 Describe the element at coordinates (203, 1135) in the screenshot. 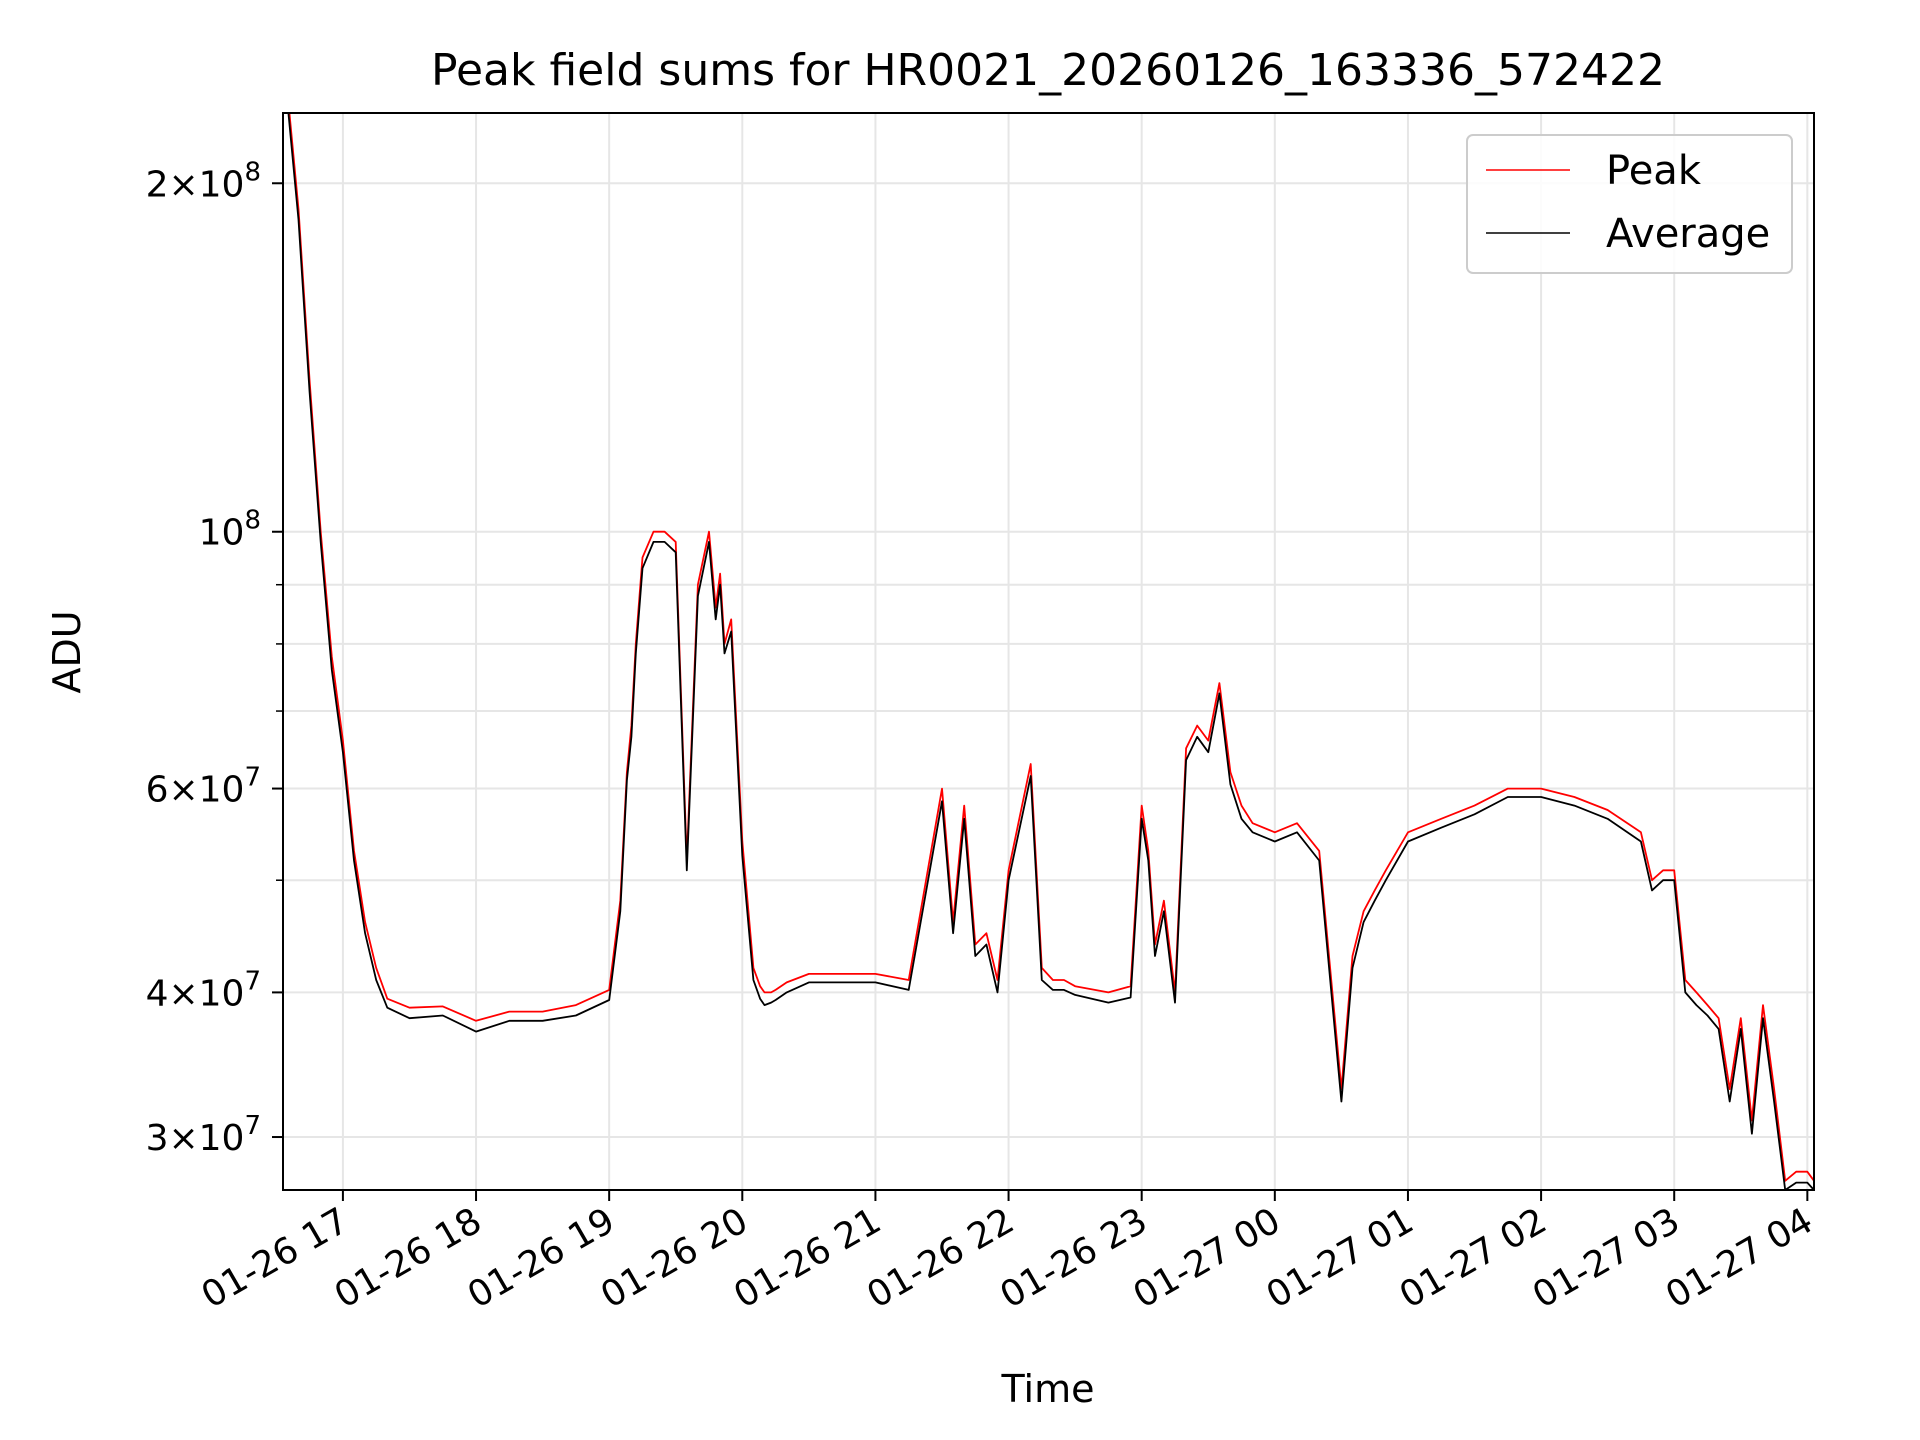

I see `y-tick-label: 3×107` at that location.